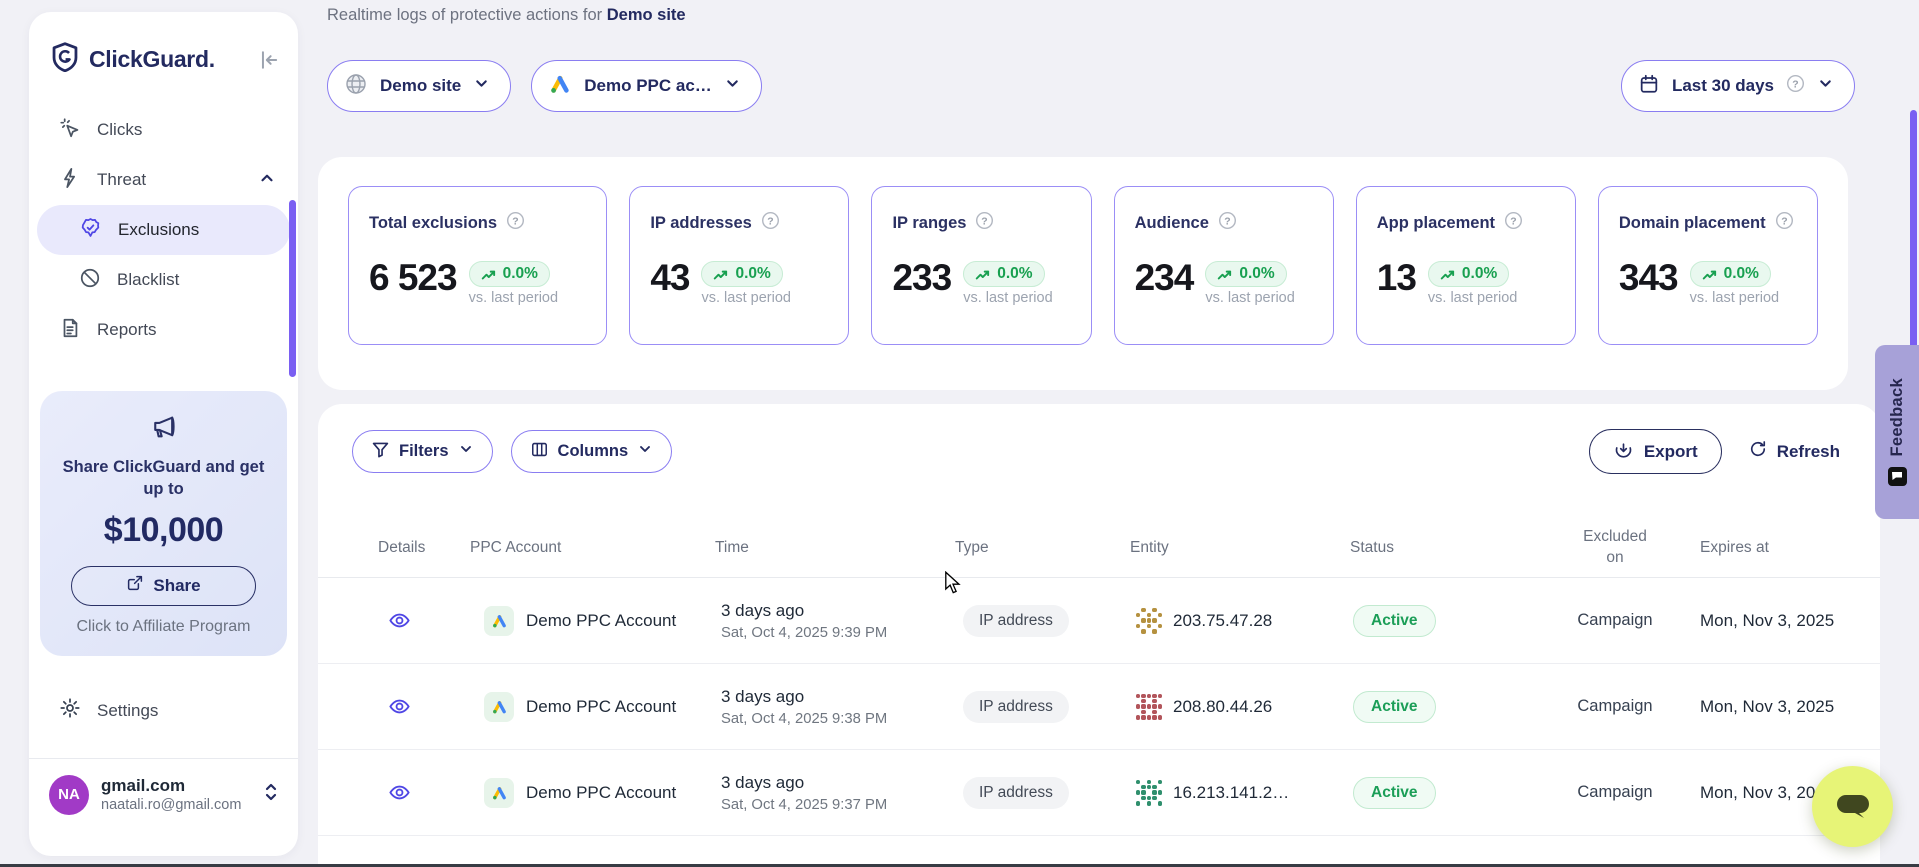 The width and height of the screenshot is (1919, 867). Describe the element at coordinates (929, 222) in the screenshot. I see `stat-label: IP ranges` at that location.